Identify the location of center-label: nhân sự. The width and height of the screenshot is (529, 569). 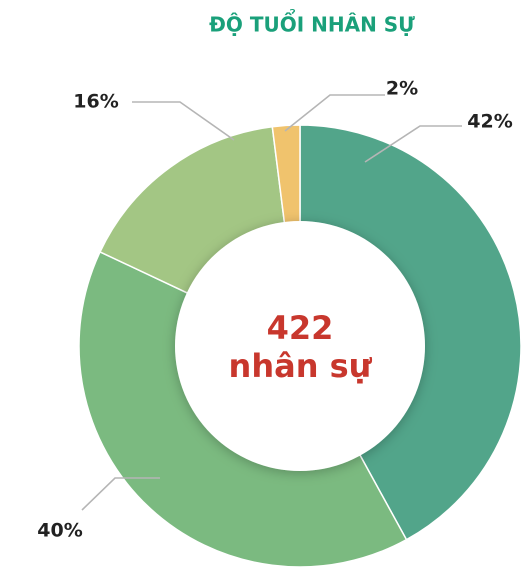
(301, 366).